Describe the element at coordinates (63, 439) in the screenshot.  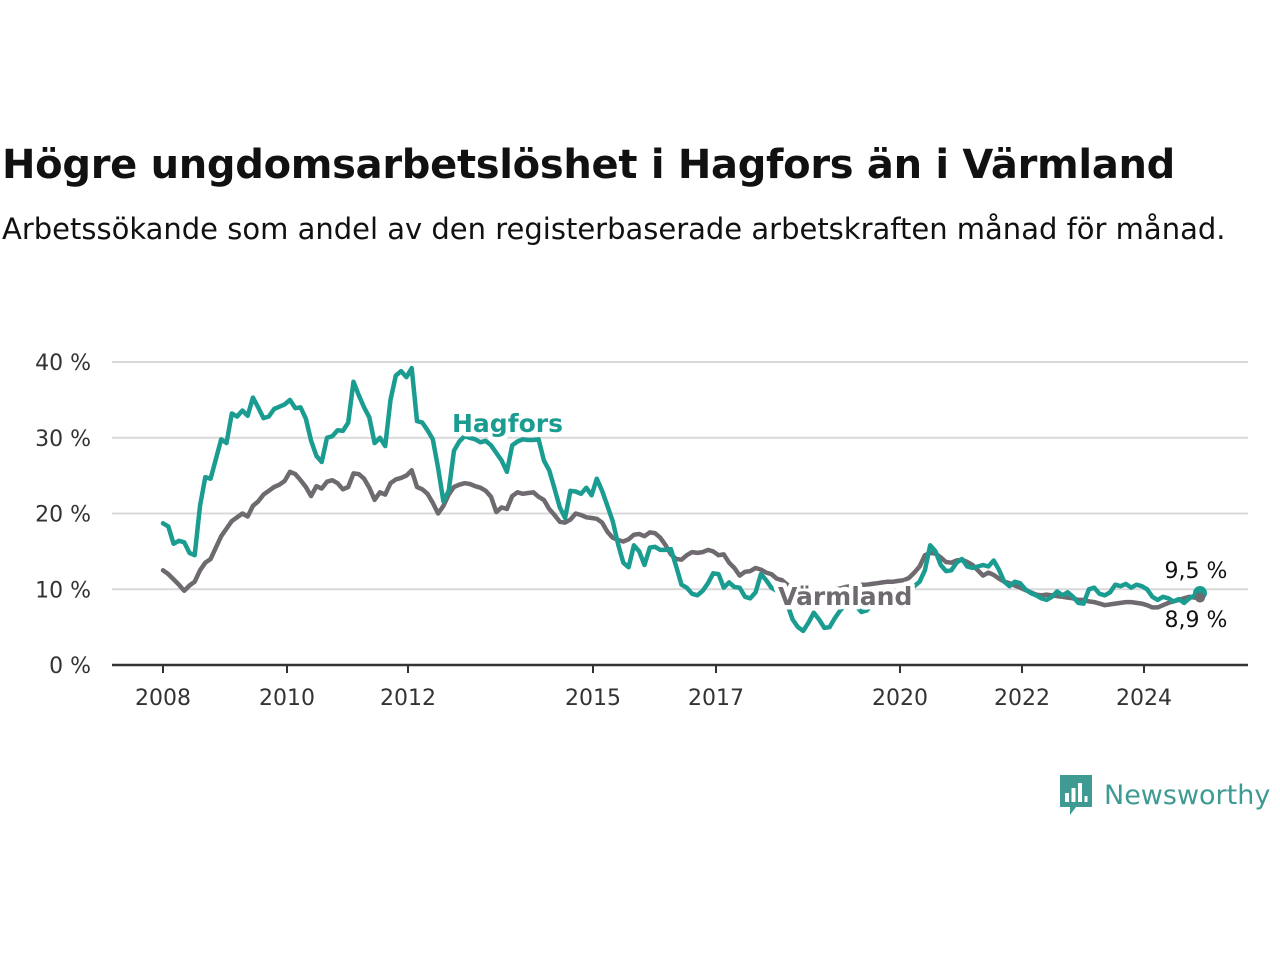
I see `y-tick-label: 30 %` at that location.